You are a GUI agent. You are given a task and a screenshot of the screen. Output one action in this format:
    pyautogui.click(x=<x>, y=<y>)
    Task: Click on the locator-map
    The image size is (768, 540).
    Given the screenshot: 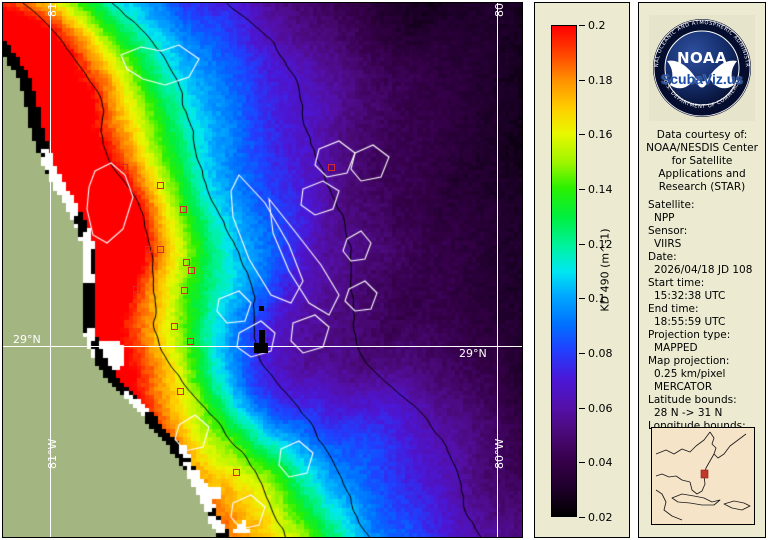 What is the action you would take?
    pyautogui.click(x=703, y=476)
    